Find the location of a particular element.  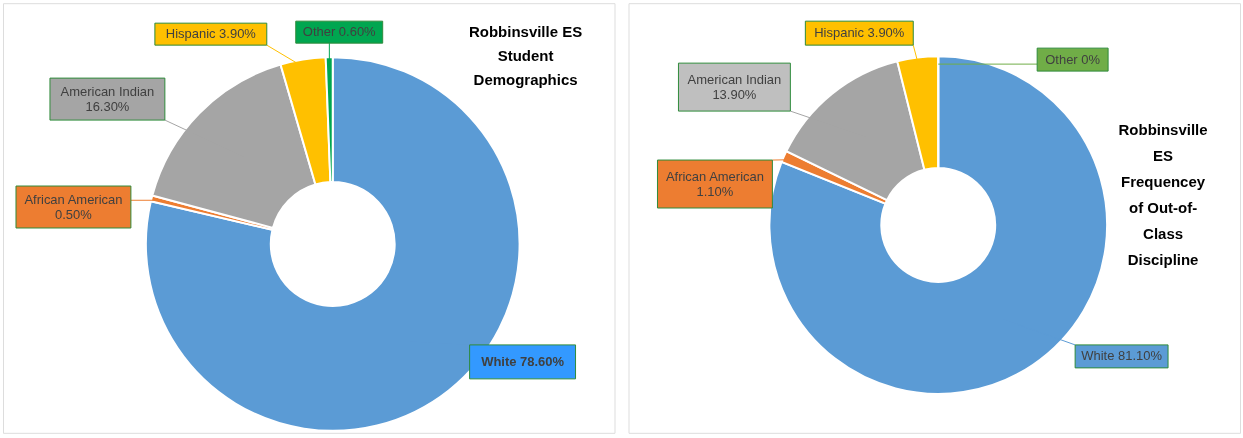

slice-label: White 78.60% is located at coordinates (523, 361).